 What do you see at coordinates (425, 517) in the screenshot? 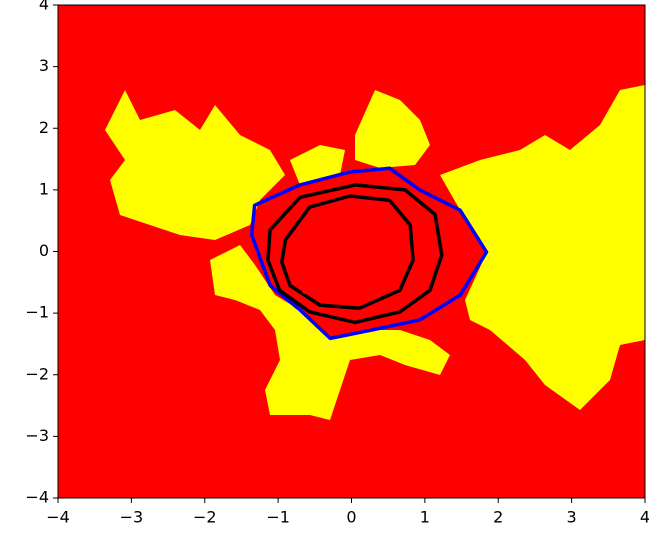
I see `x-tick-label: 1` at bounding box center [425, 517].